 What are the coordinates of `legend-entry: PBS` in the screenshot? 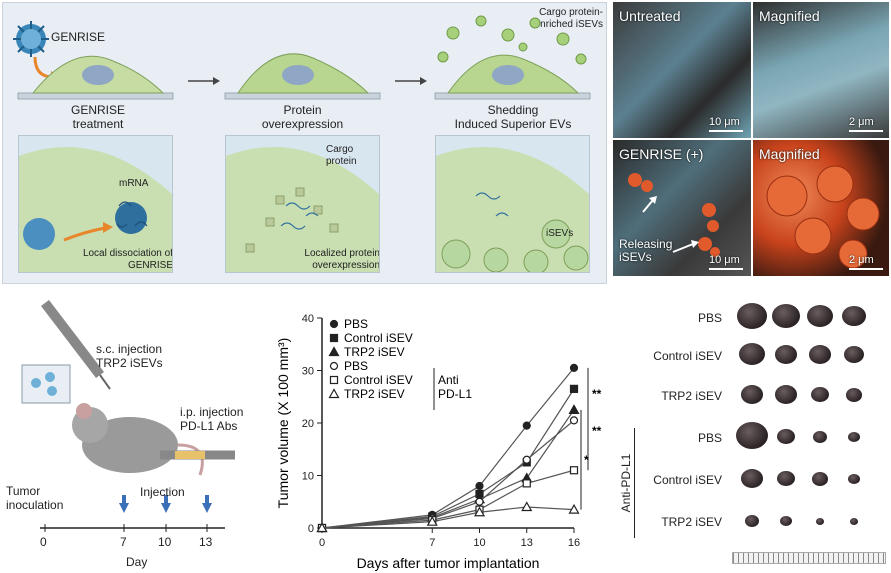 It's located at (356, 324).